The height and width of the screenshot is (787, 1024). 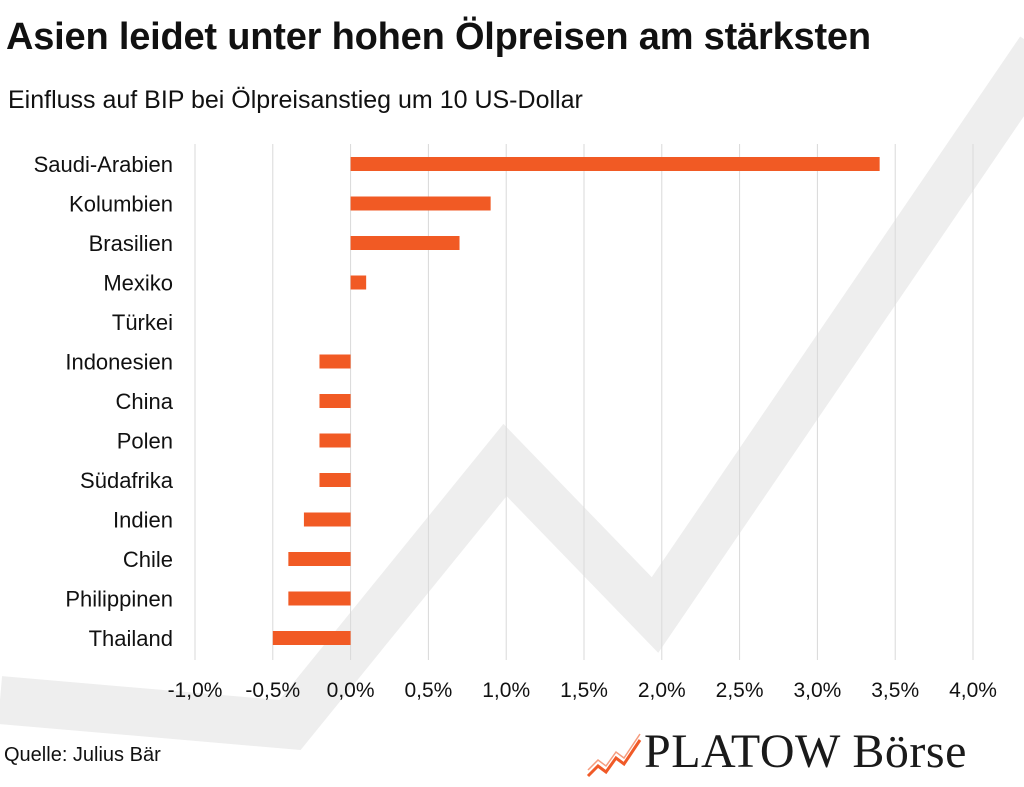 What do you see at coordinates (740, 690) in the screenshot?
I see `x-tick-label: 2,5%` at bounding box center [740, 690].